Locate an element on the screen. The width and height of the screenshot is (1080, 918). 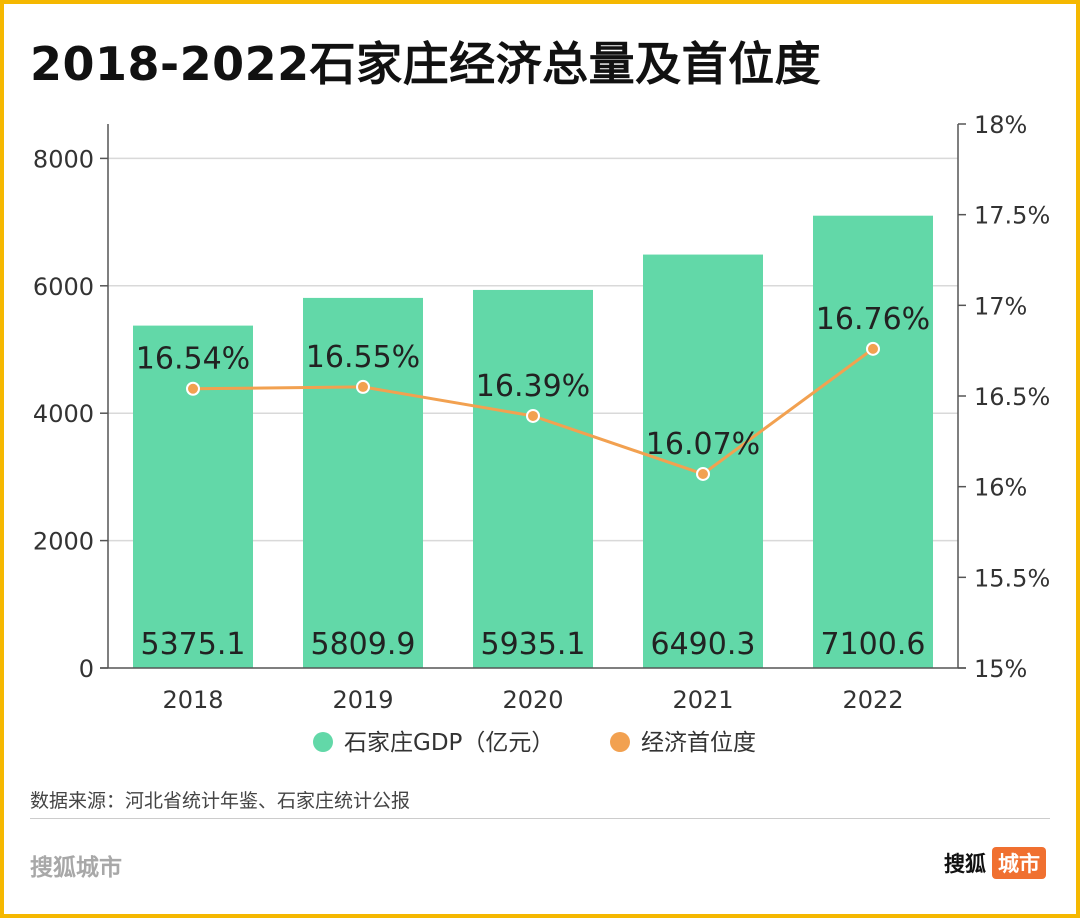
logo-text: 搜狐 is located at coordinates (965, 864).